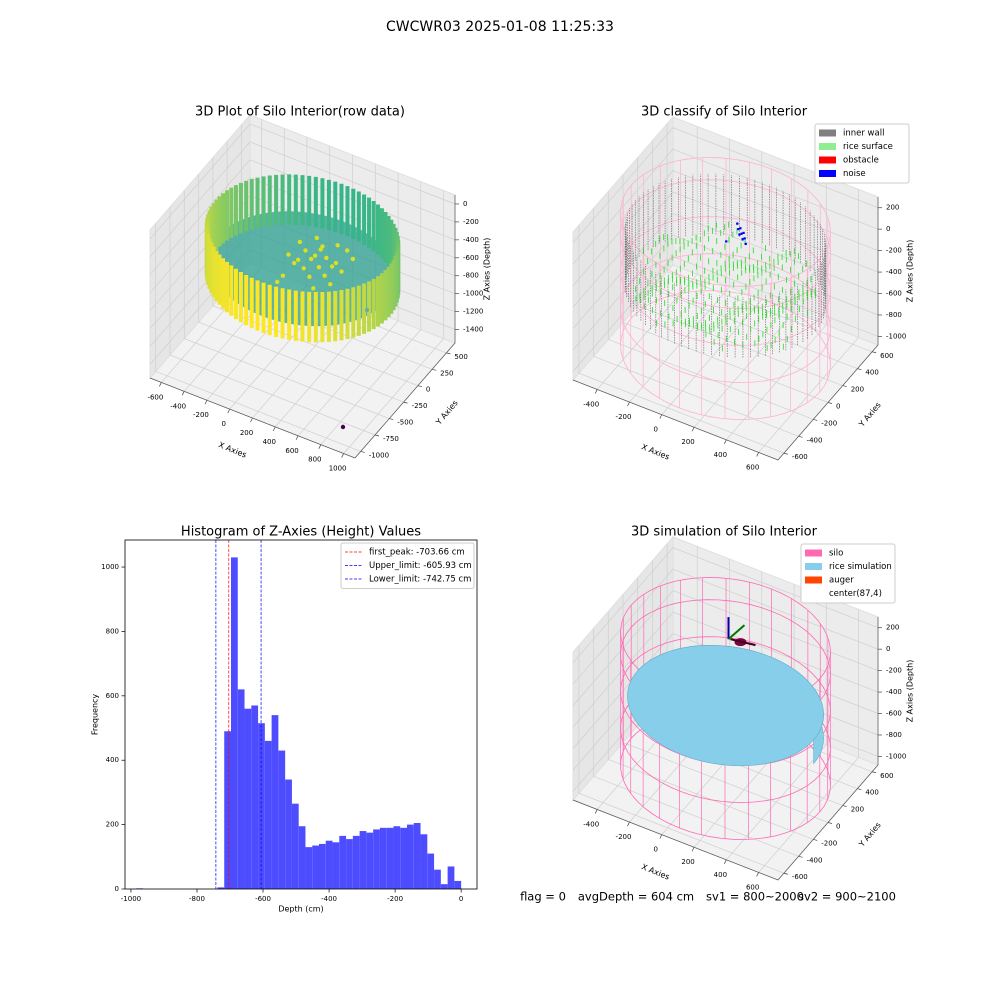 The height and width of the screenshot is (1000, 1000). What do you see at coordinates (736, 632) in the screenshot?
I see `axis-arrow` at bounding box center [736, 632].